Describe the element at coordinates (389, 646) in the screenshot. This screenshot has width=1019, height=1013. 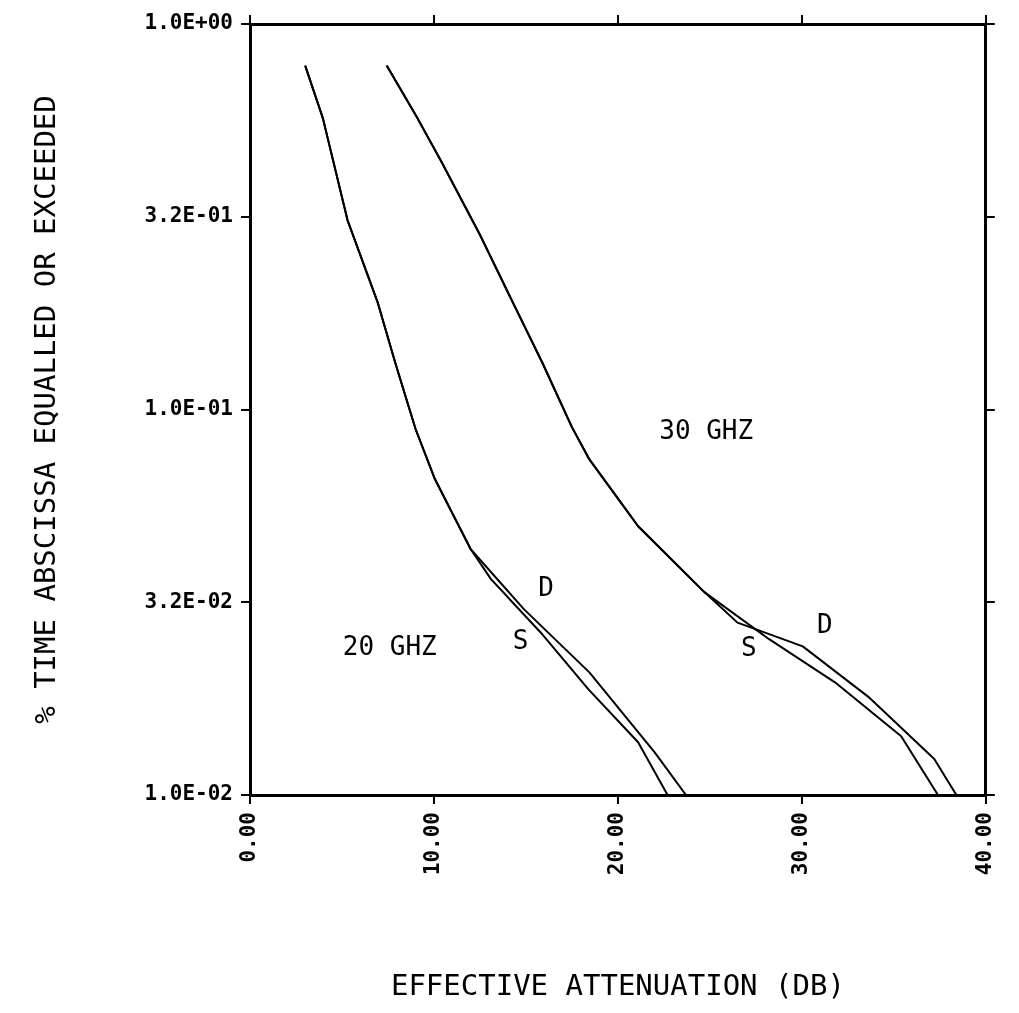
I see `annotation: 20 GHZ` at that location.